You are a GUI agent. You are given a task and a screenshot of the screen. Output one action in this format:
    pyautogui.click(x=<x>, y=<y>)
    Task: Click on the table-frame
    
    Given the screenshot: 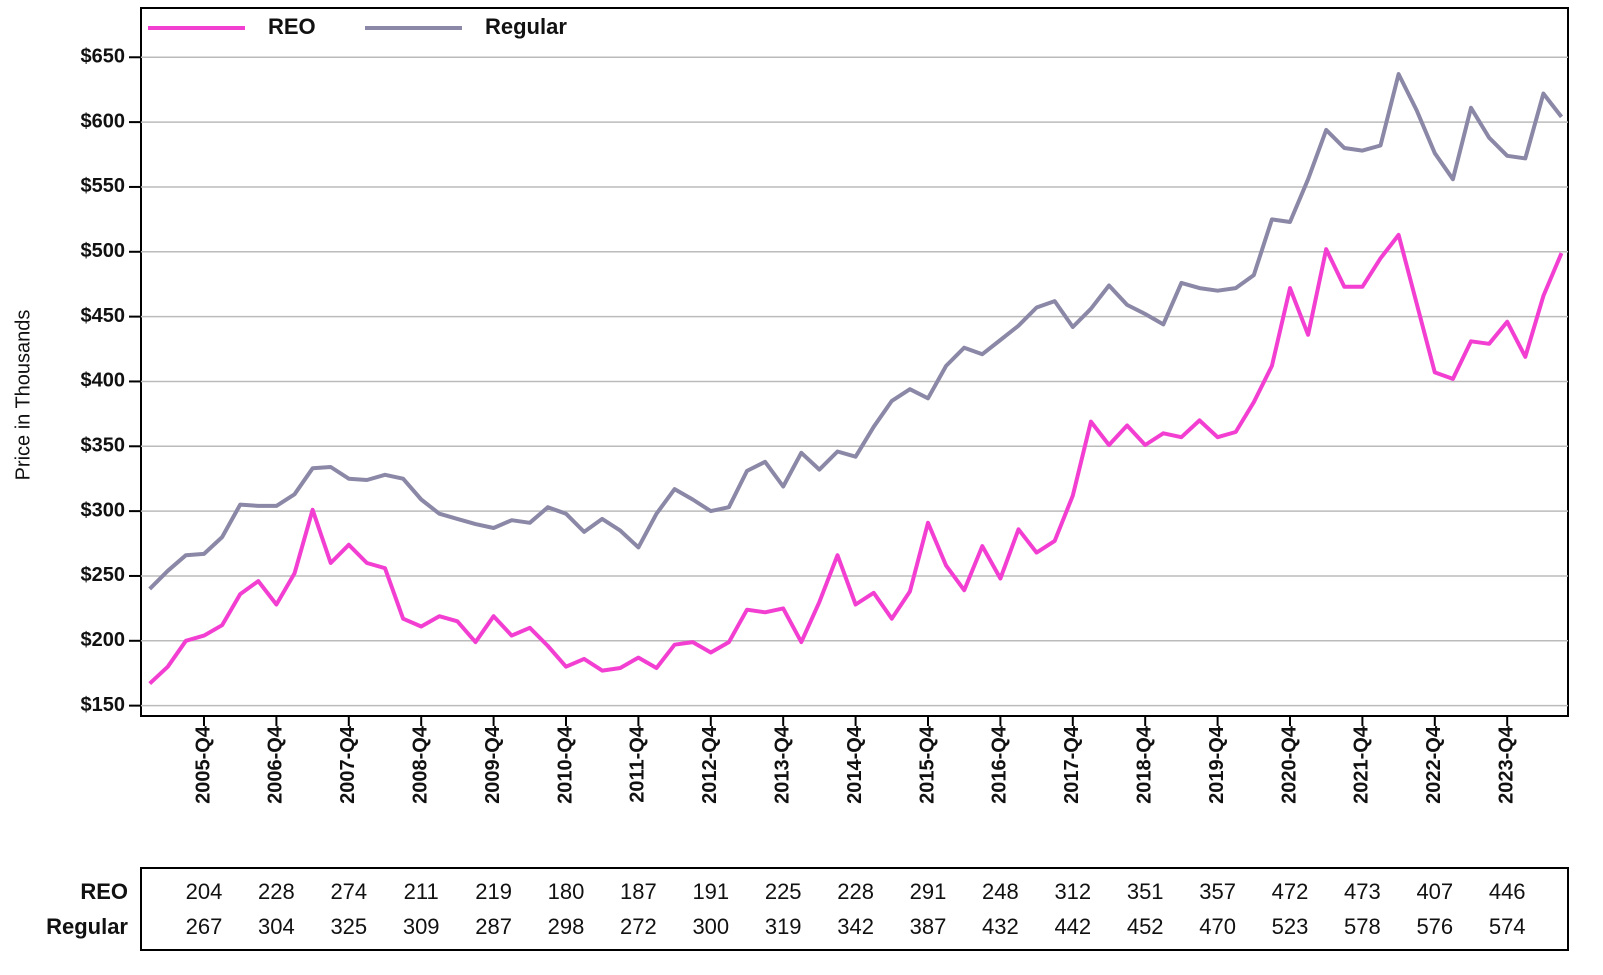 What is the action you would take?
    pyautogui.click(x=854, y=909)
    